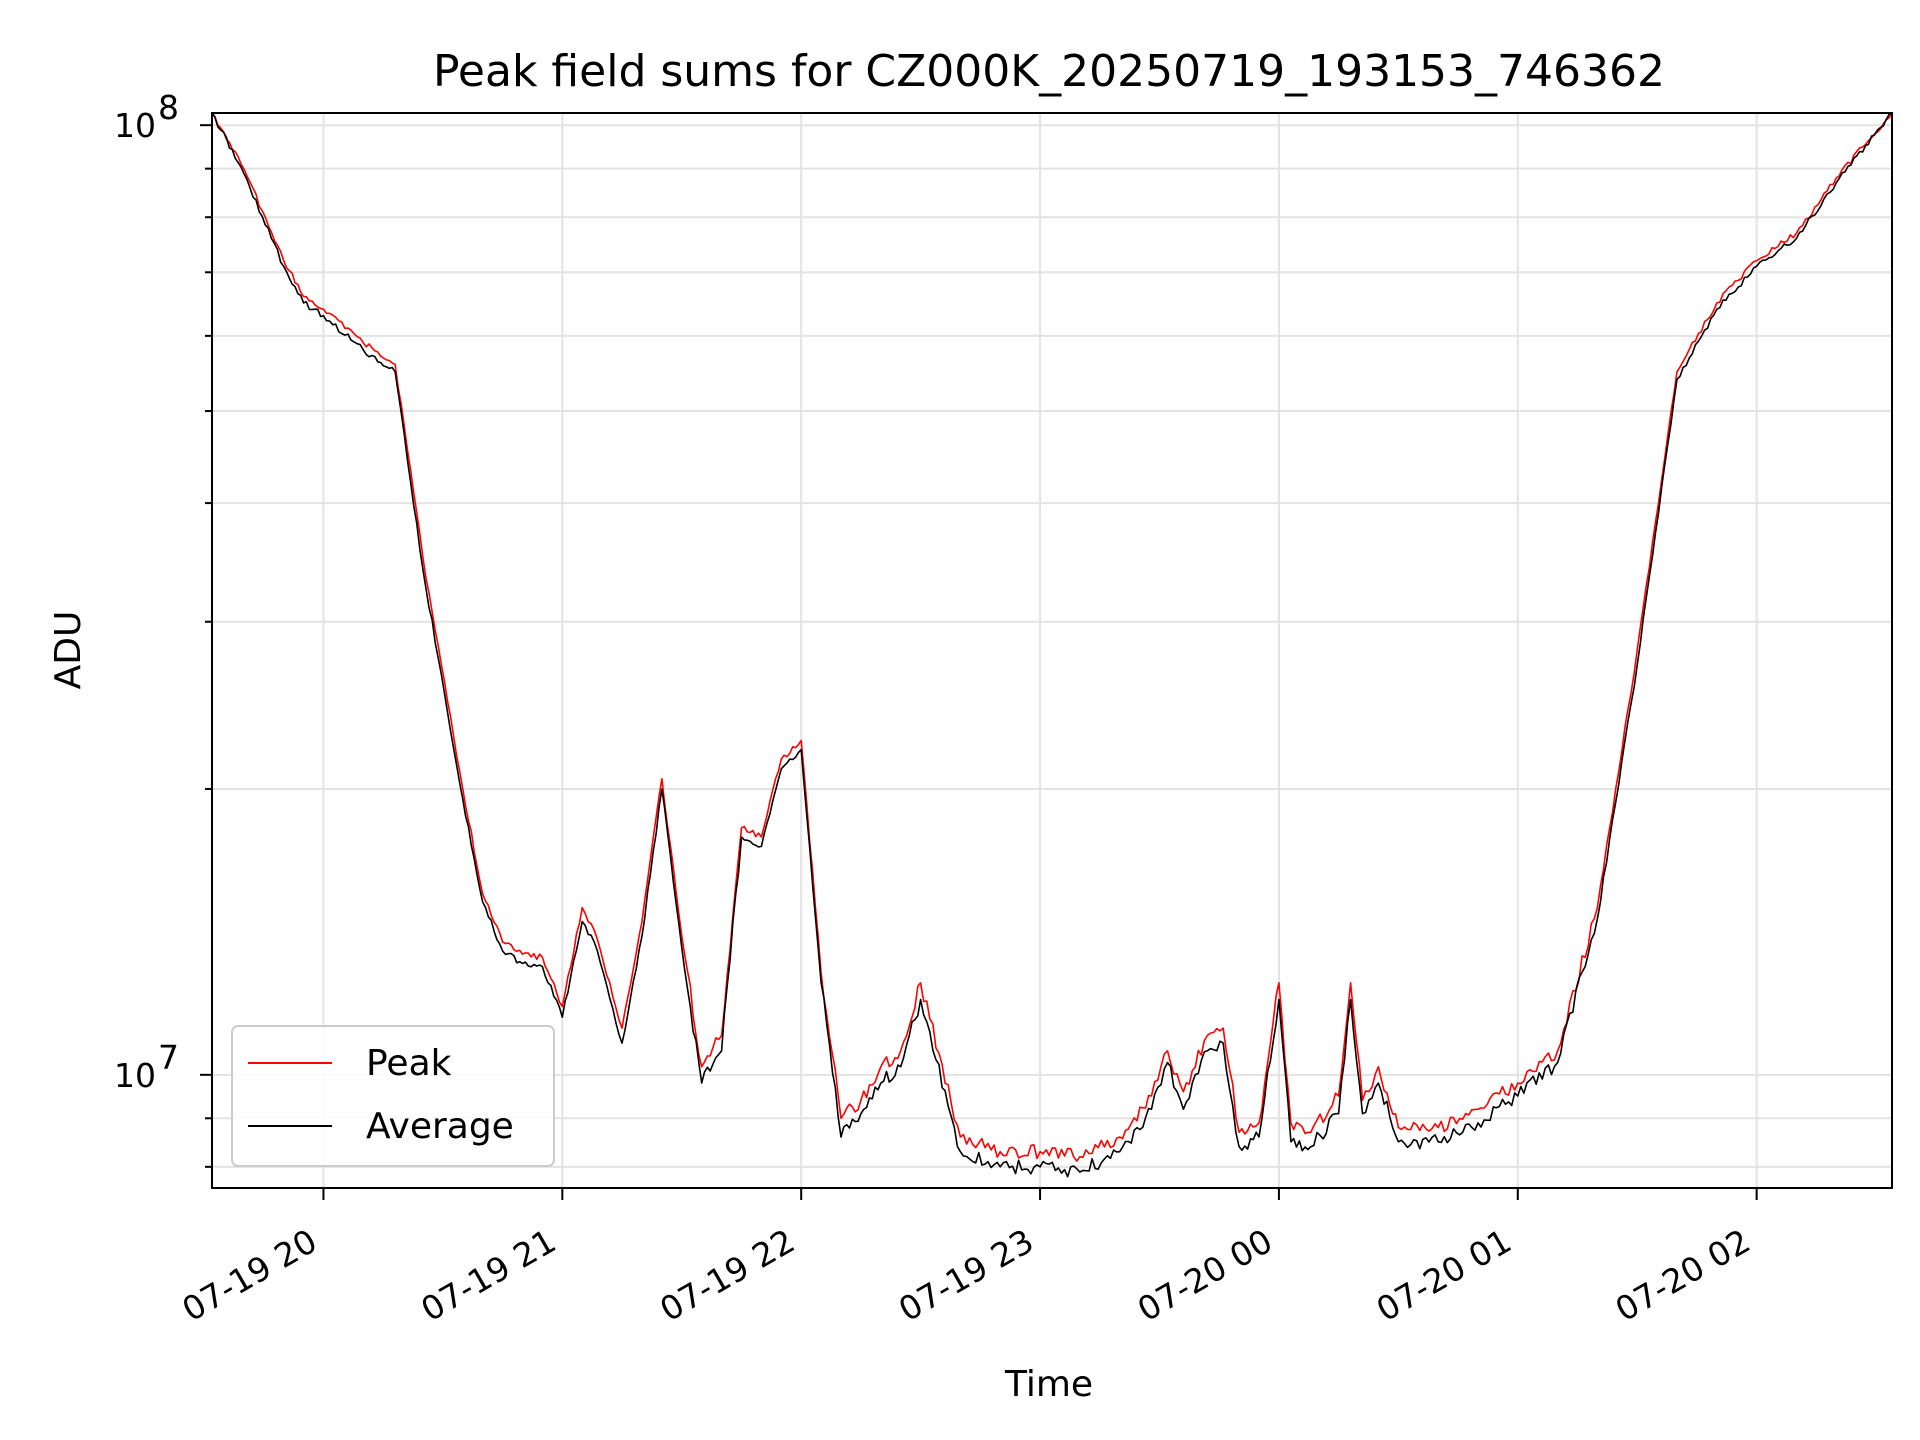  Describe the element at coordinates (409, 1063) in the screenshot. I see `legend-label-peak: Peak` at that location.